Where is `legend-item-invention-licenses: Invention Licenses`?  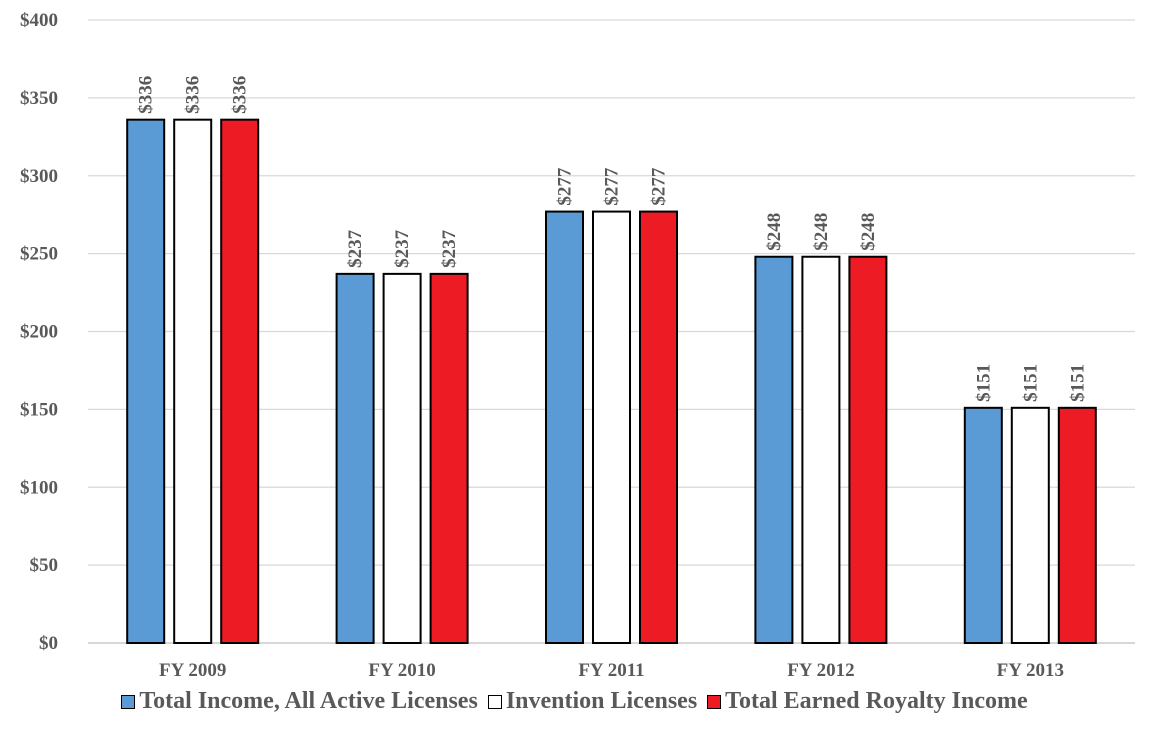
legend-item-invention-licenses: Invention Licenses is located at coordinates (592, 701).